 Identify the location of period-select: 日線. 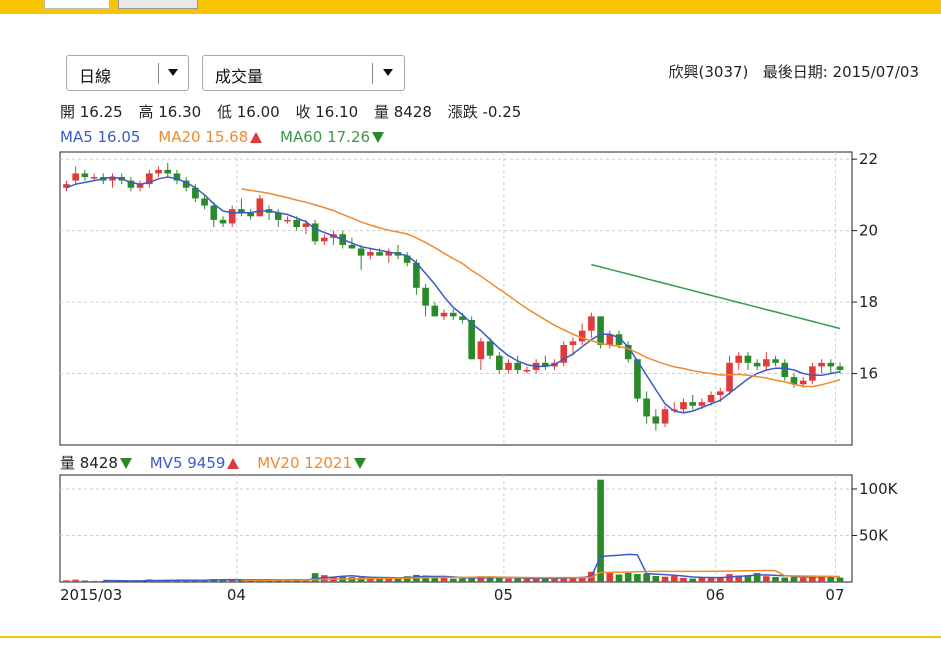
(127, 73).